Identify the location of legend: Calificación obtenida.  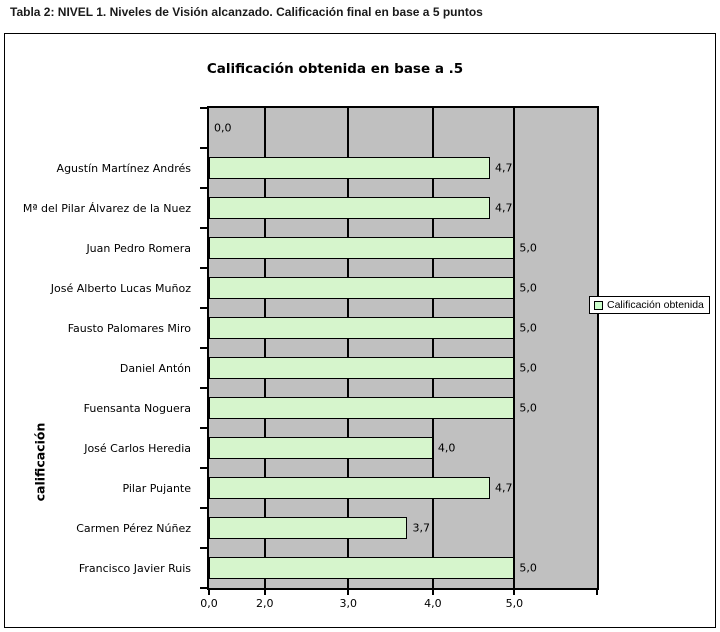
(649, 305).